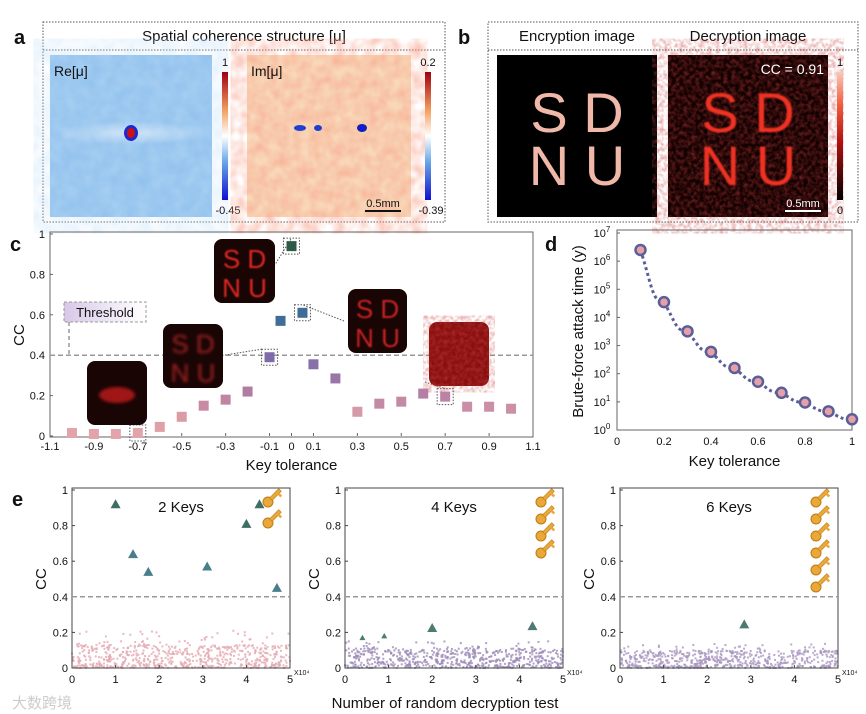  What do you see at coordinates (608, 398) in the screenshot?
I see `y-tick-exponent: 1` at bounding box center [608, 398].